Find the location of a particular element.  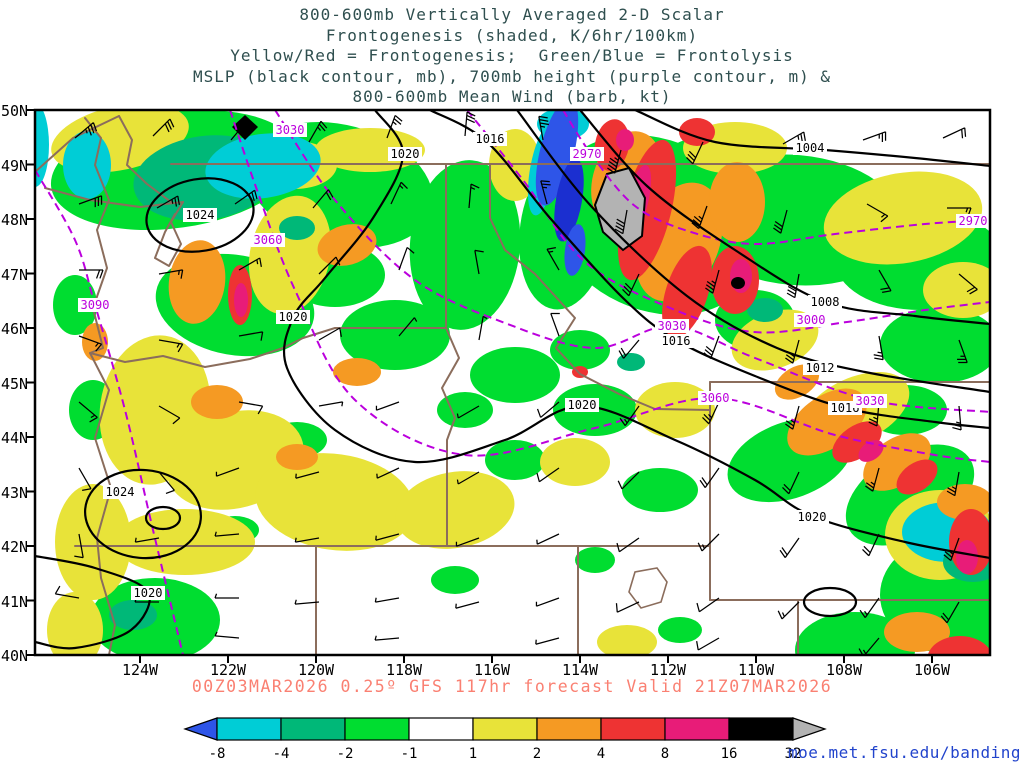

lat-tick-label: 49N is located at coordinates (15, 165).